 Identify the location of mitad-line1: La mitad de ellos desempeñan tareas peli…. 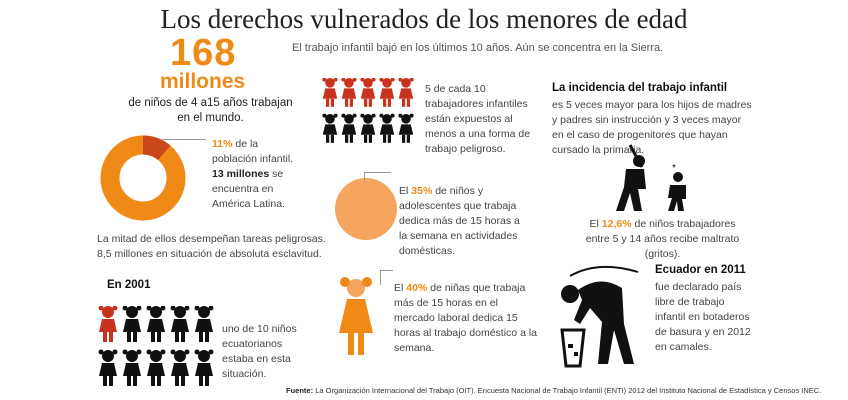
(211, 239).